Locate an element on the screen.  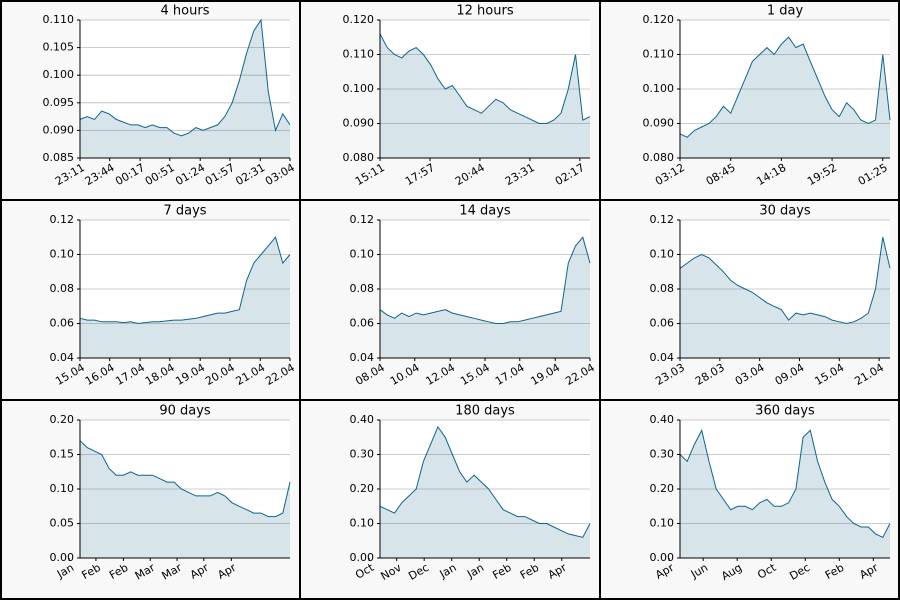
y-tick-label: 0.15 is located at coordinates (62, 454).